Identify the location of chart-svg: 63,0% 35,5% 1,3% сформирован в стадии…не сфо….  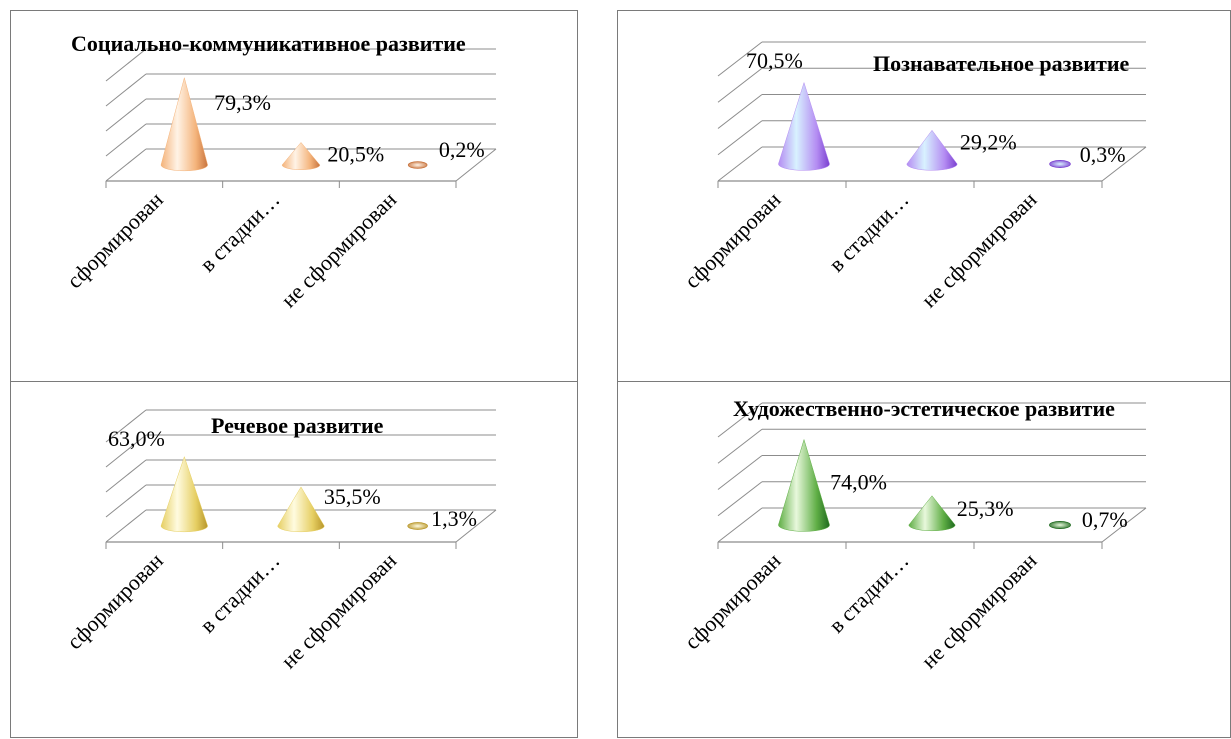
(279, 541).